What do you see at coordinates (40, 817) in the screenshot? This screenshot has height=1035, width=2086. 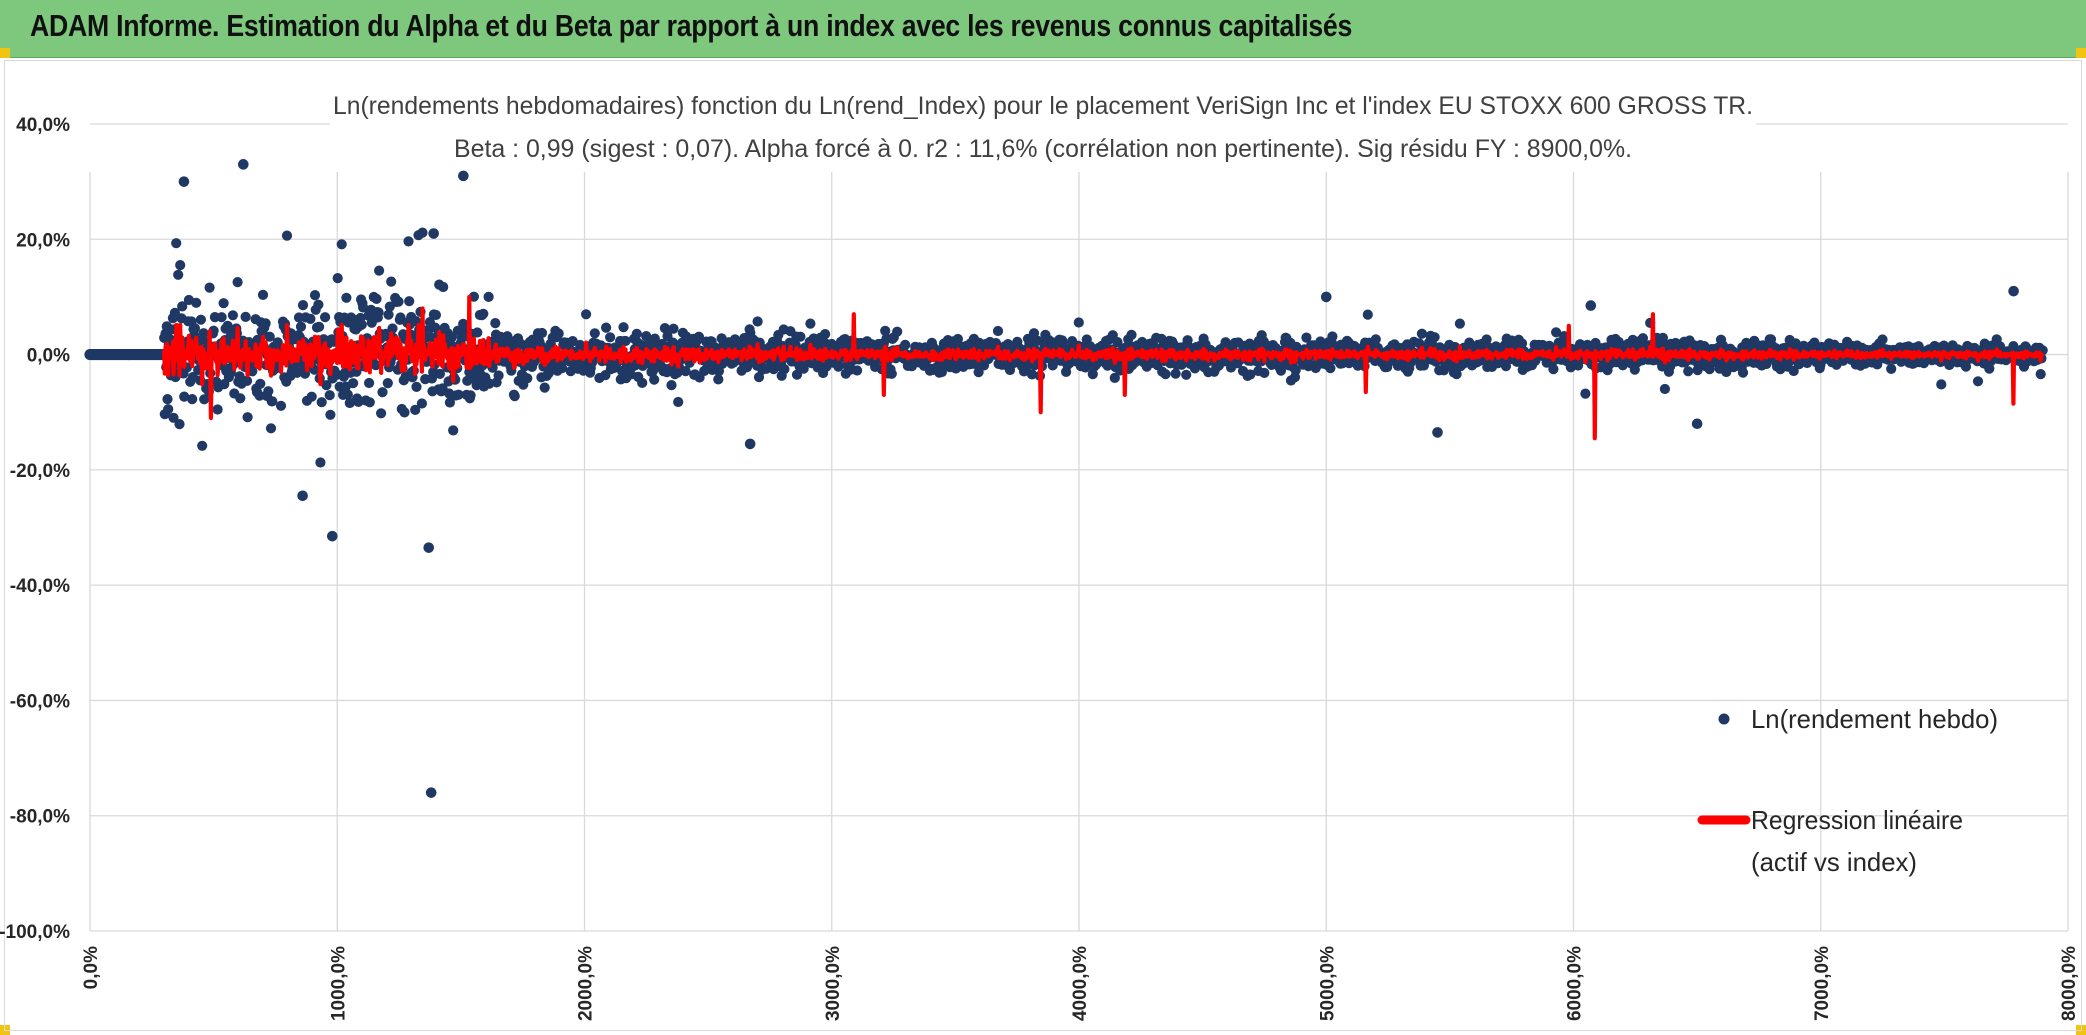 I see `y-tick-label: -80,0%` at bounding box center [40, 817].